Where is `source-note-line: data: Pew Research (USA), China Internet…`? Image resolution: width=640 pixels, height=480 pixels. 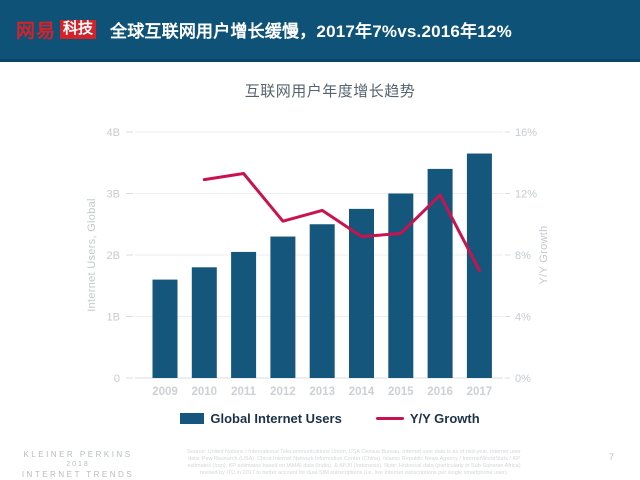 source-note-line: data: Pew Research (USA), China Internet… is located at coordinates (354, 459).